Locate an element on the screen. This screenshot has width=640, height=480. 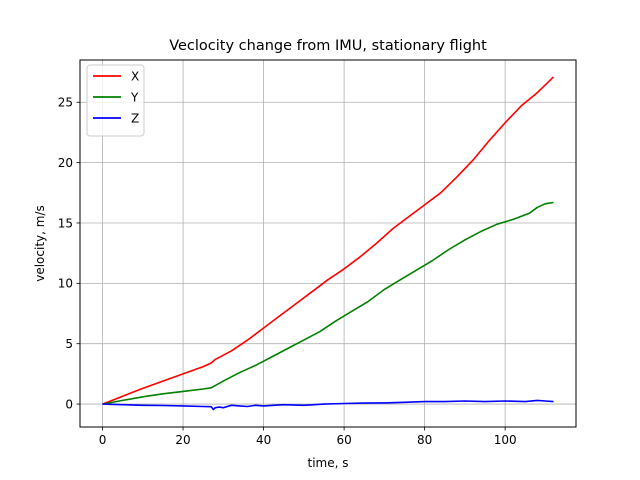
x-tick-label: 0 is located at coordinates (103, 440).